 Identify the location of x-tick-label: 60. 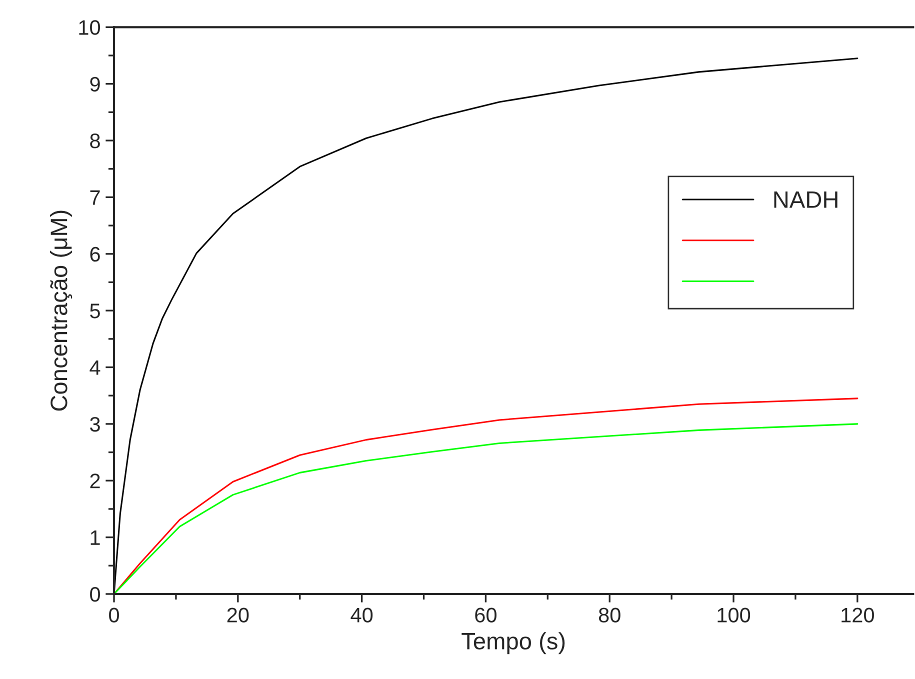
(485, 615).